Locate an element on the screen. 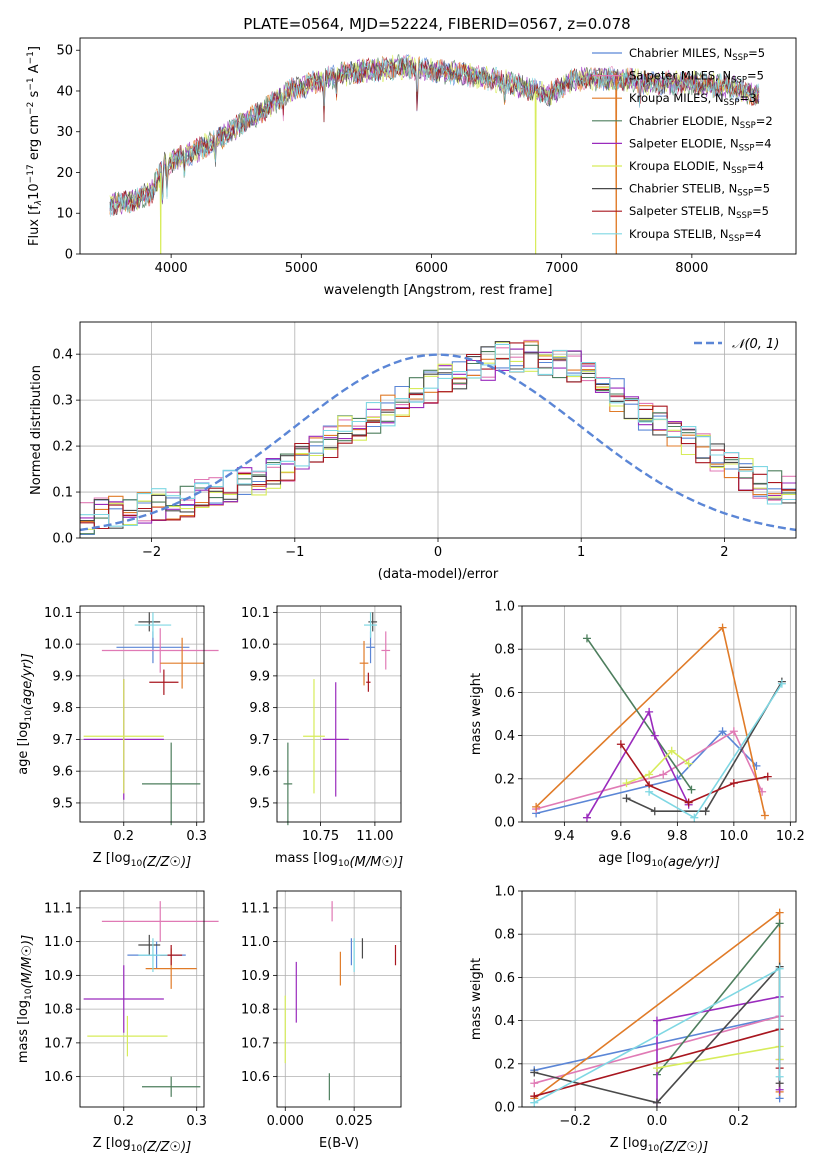 Image resolution: width=819 pixels, height=1170 pixels. y-axis-label: mass [log10(M/M☉)] is located at coordinates (25, 999).